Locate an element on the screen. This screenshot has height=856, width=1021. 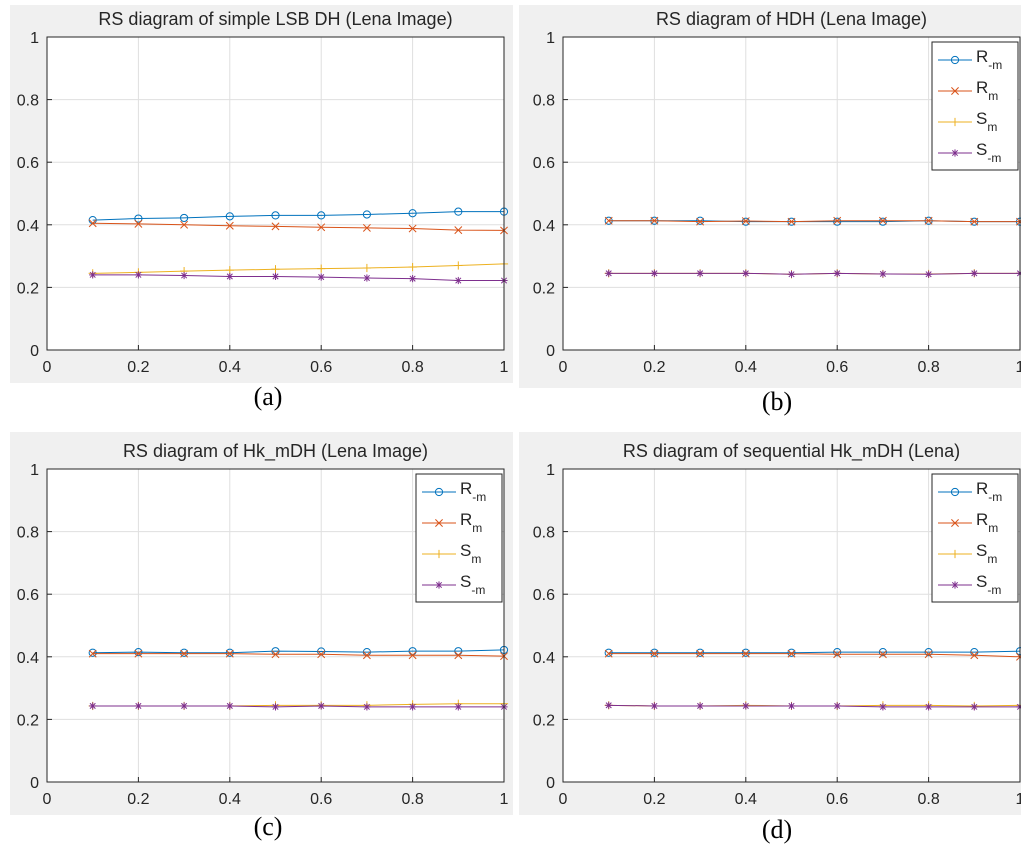
panel-caption: (c) is located at coordinates (268, 826).